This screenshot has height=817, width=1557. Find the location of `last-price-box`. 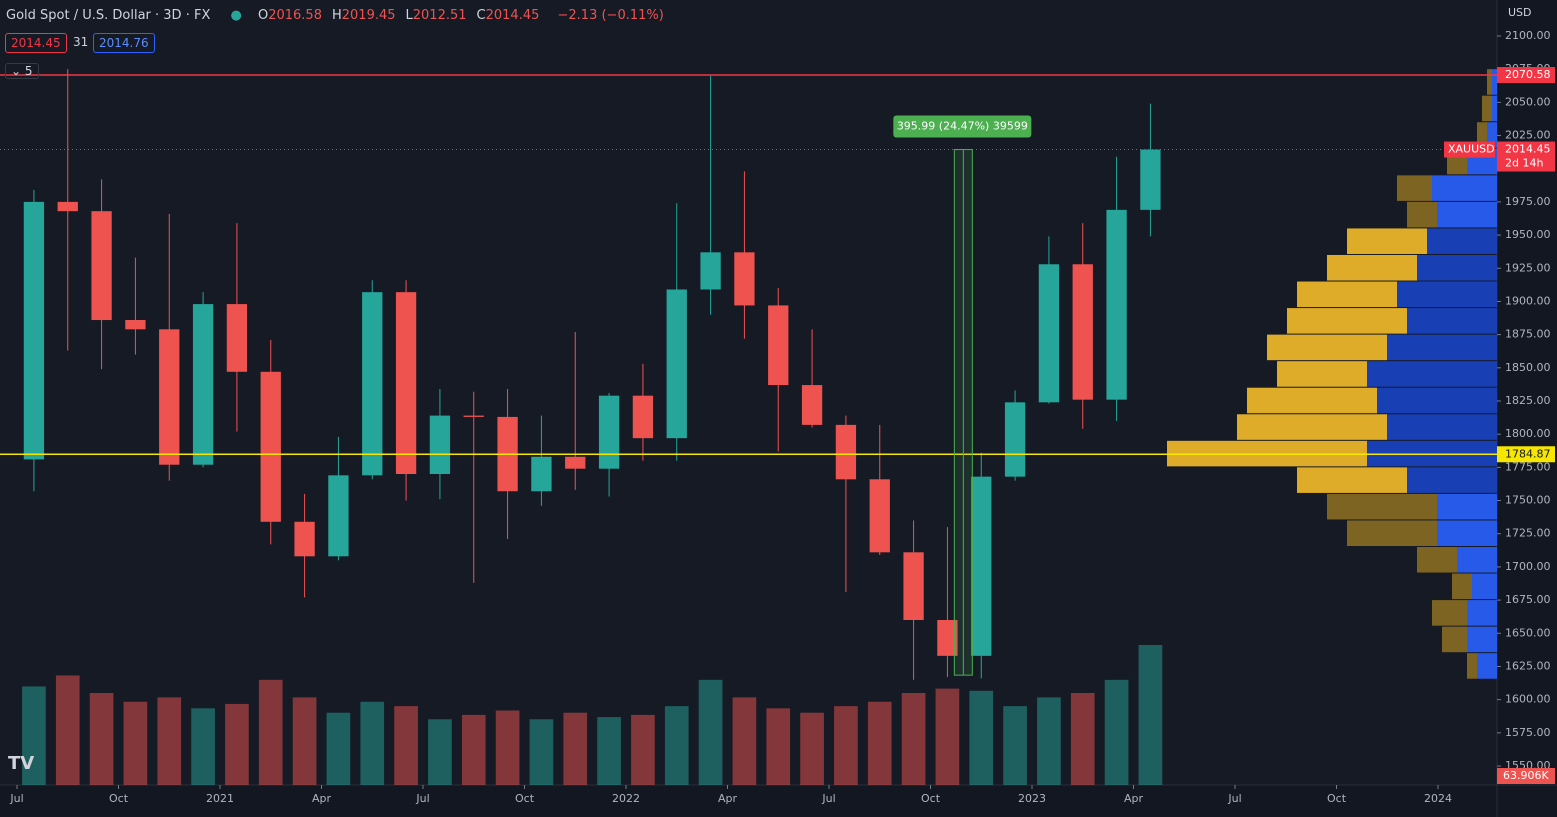

last-price-box is located at coordinates (1526, 156).